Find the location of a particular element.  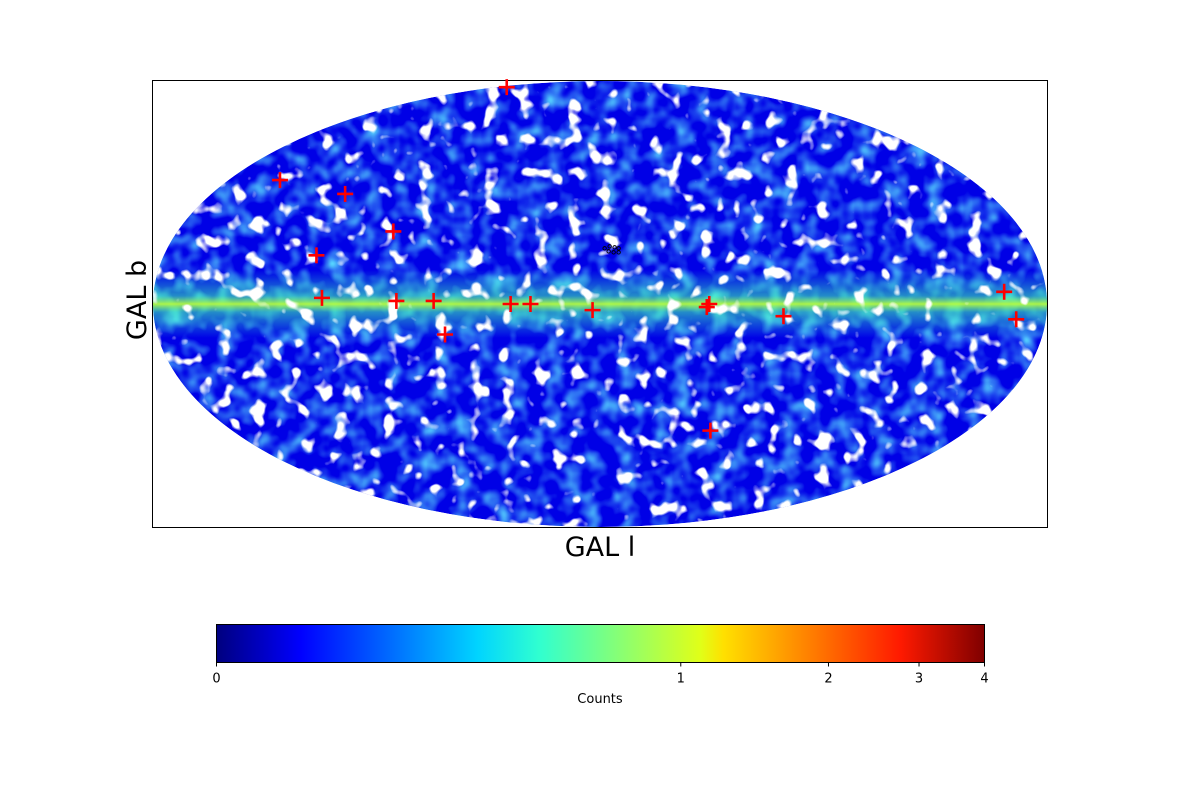

x-axis-label: GAL l is located at coordinates (600, 547).